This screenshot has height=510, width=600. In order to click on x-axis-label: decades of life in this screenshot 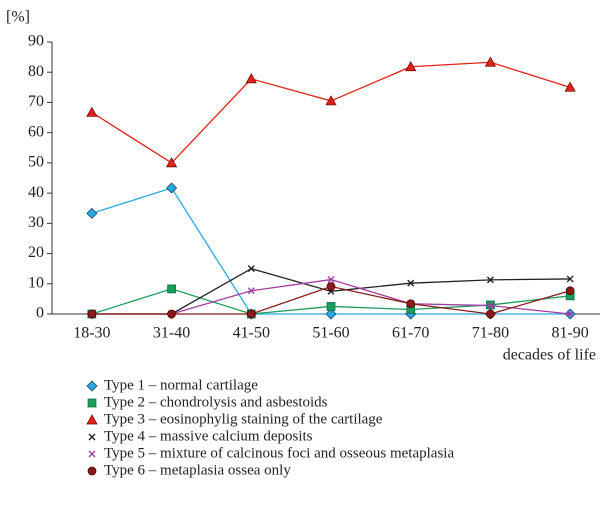, I will do `click(549, 355)`.